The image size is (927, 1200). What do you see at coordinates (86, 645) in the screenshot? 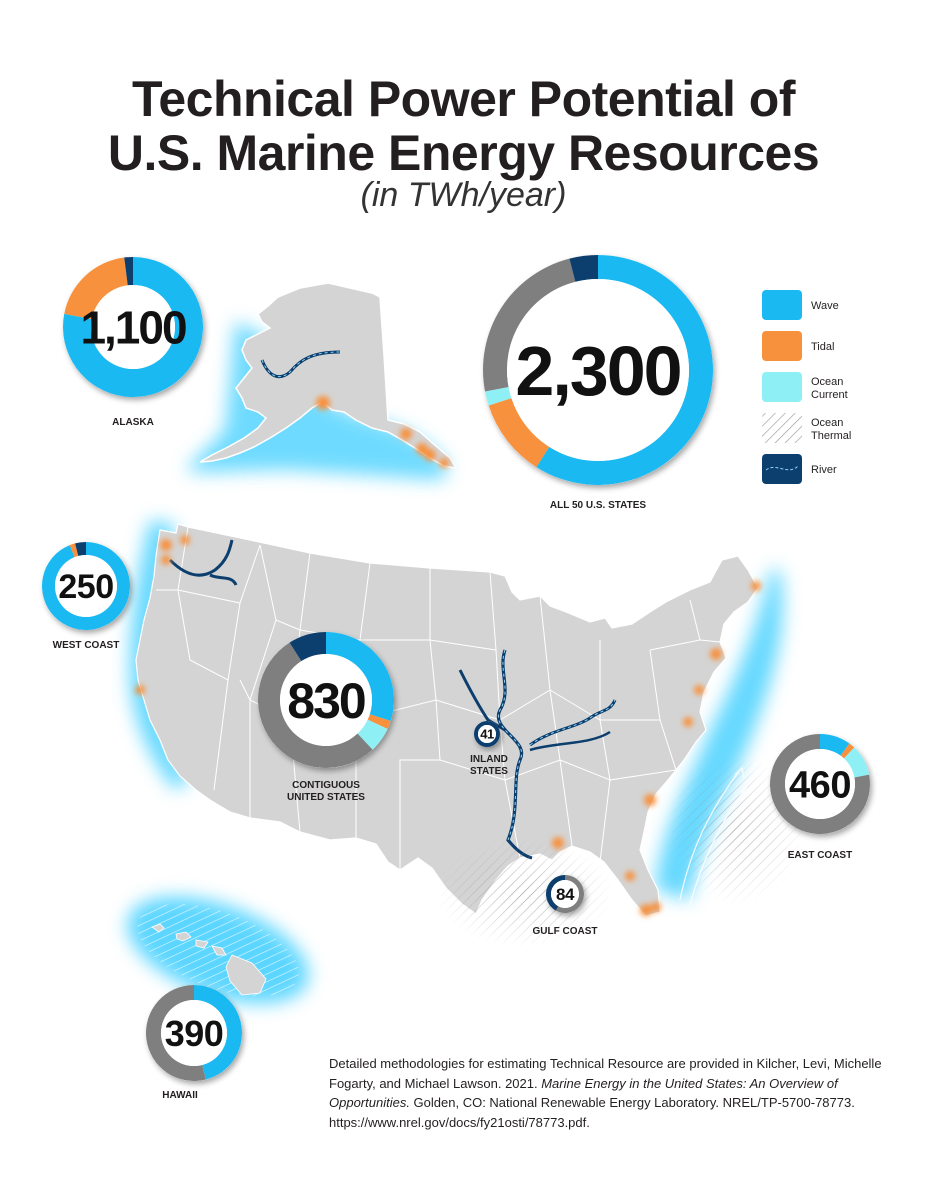
I see `west-label: WEST COAST` at bounding box center [86, 645].